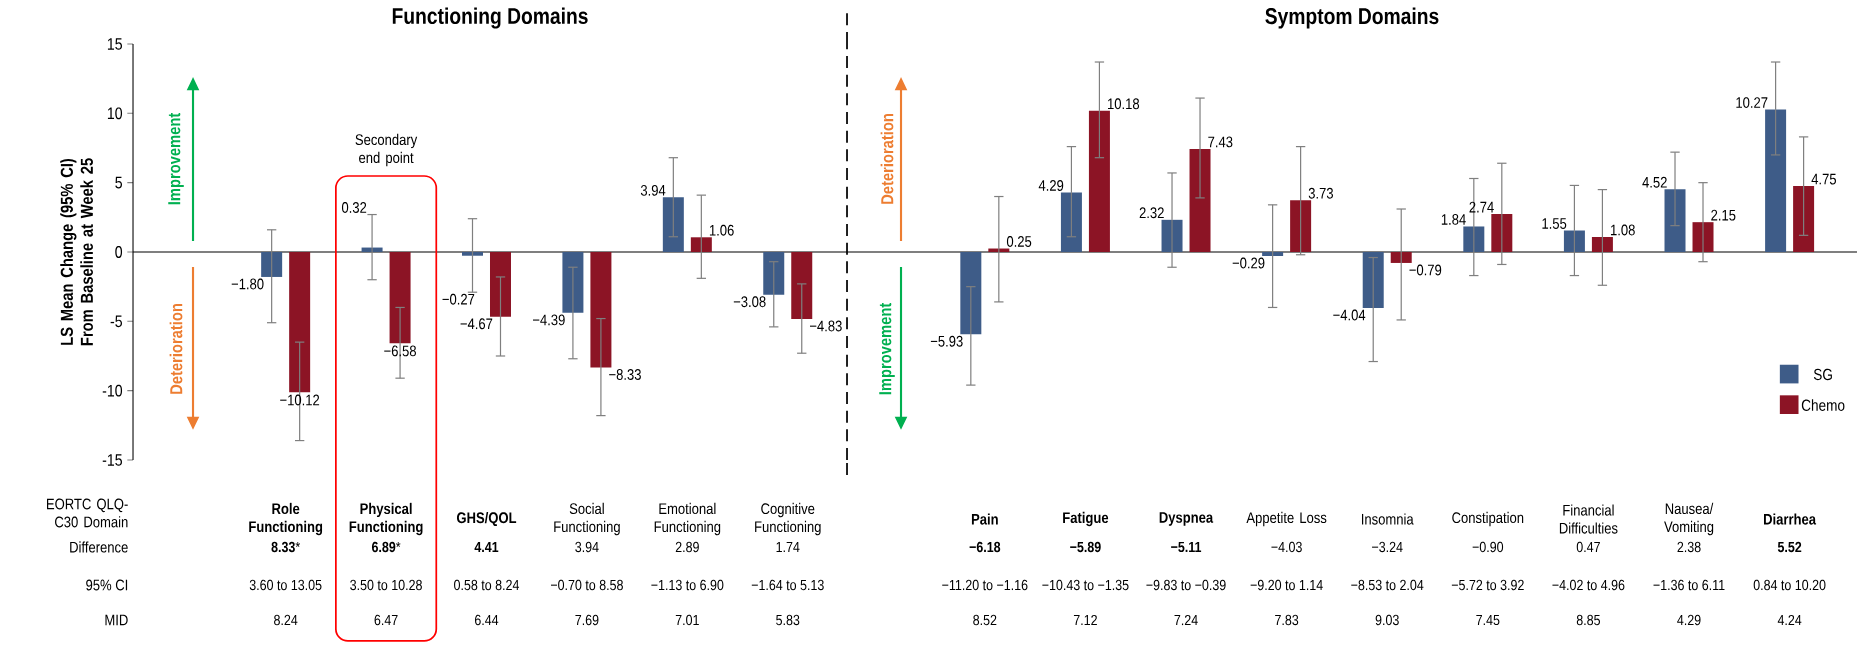 This screenshot has height=645, width=1857. Describe the element at coordinates (1824, 179) in the screenshot. I see `data-label: 4.75` at that location.